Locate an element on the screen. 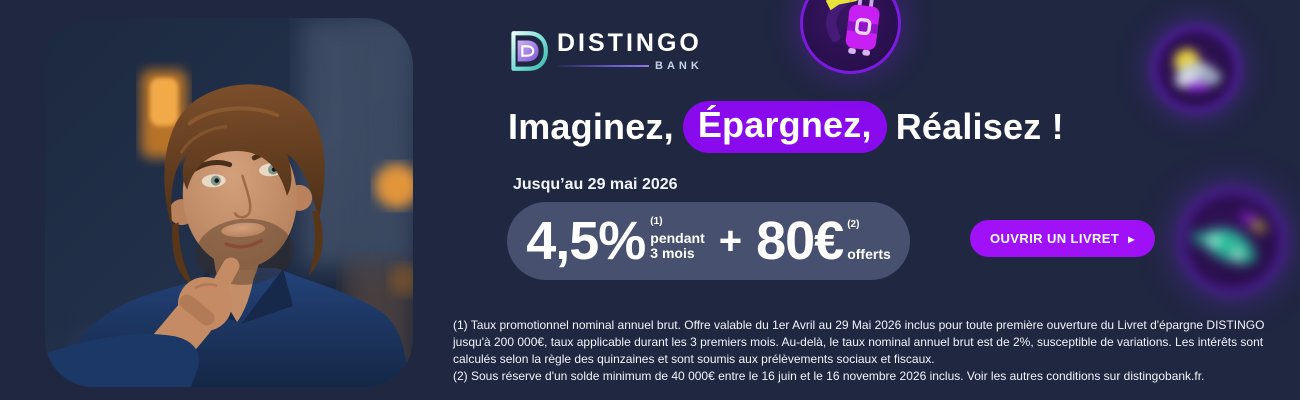 Image resolution: width=1300 pixels, height=400 pixels. open-account-label: OUVRIR UN LIVRET is located at coordinates (1055, 238).